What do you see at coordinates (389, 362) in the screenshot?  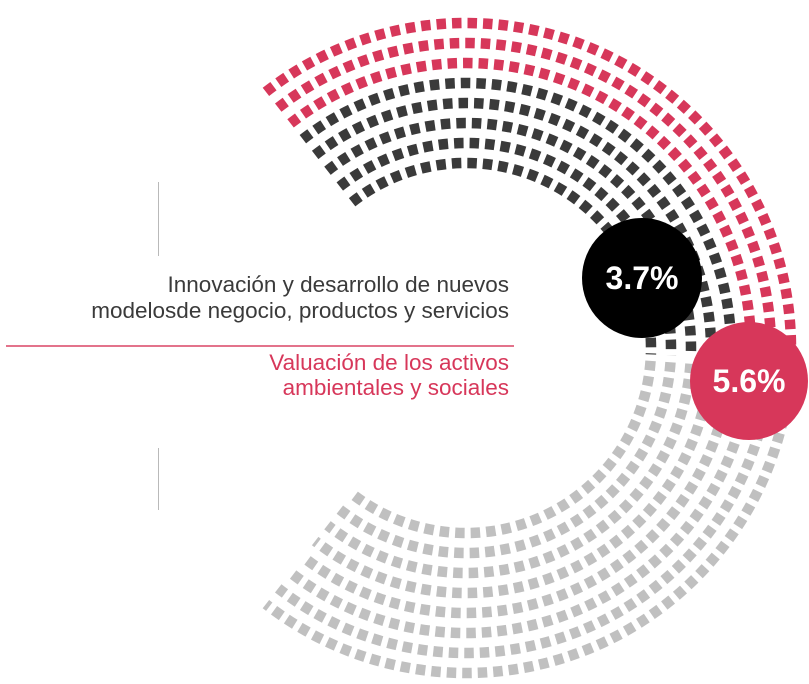 I see `series-label-valuacion-line1: Valuación de los activos` at bounding box center [389, 362].